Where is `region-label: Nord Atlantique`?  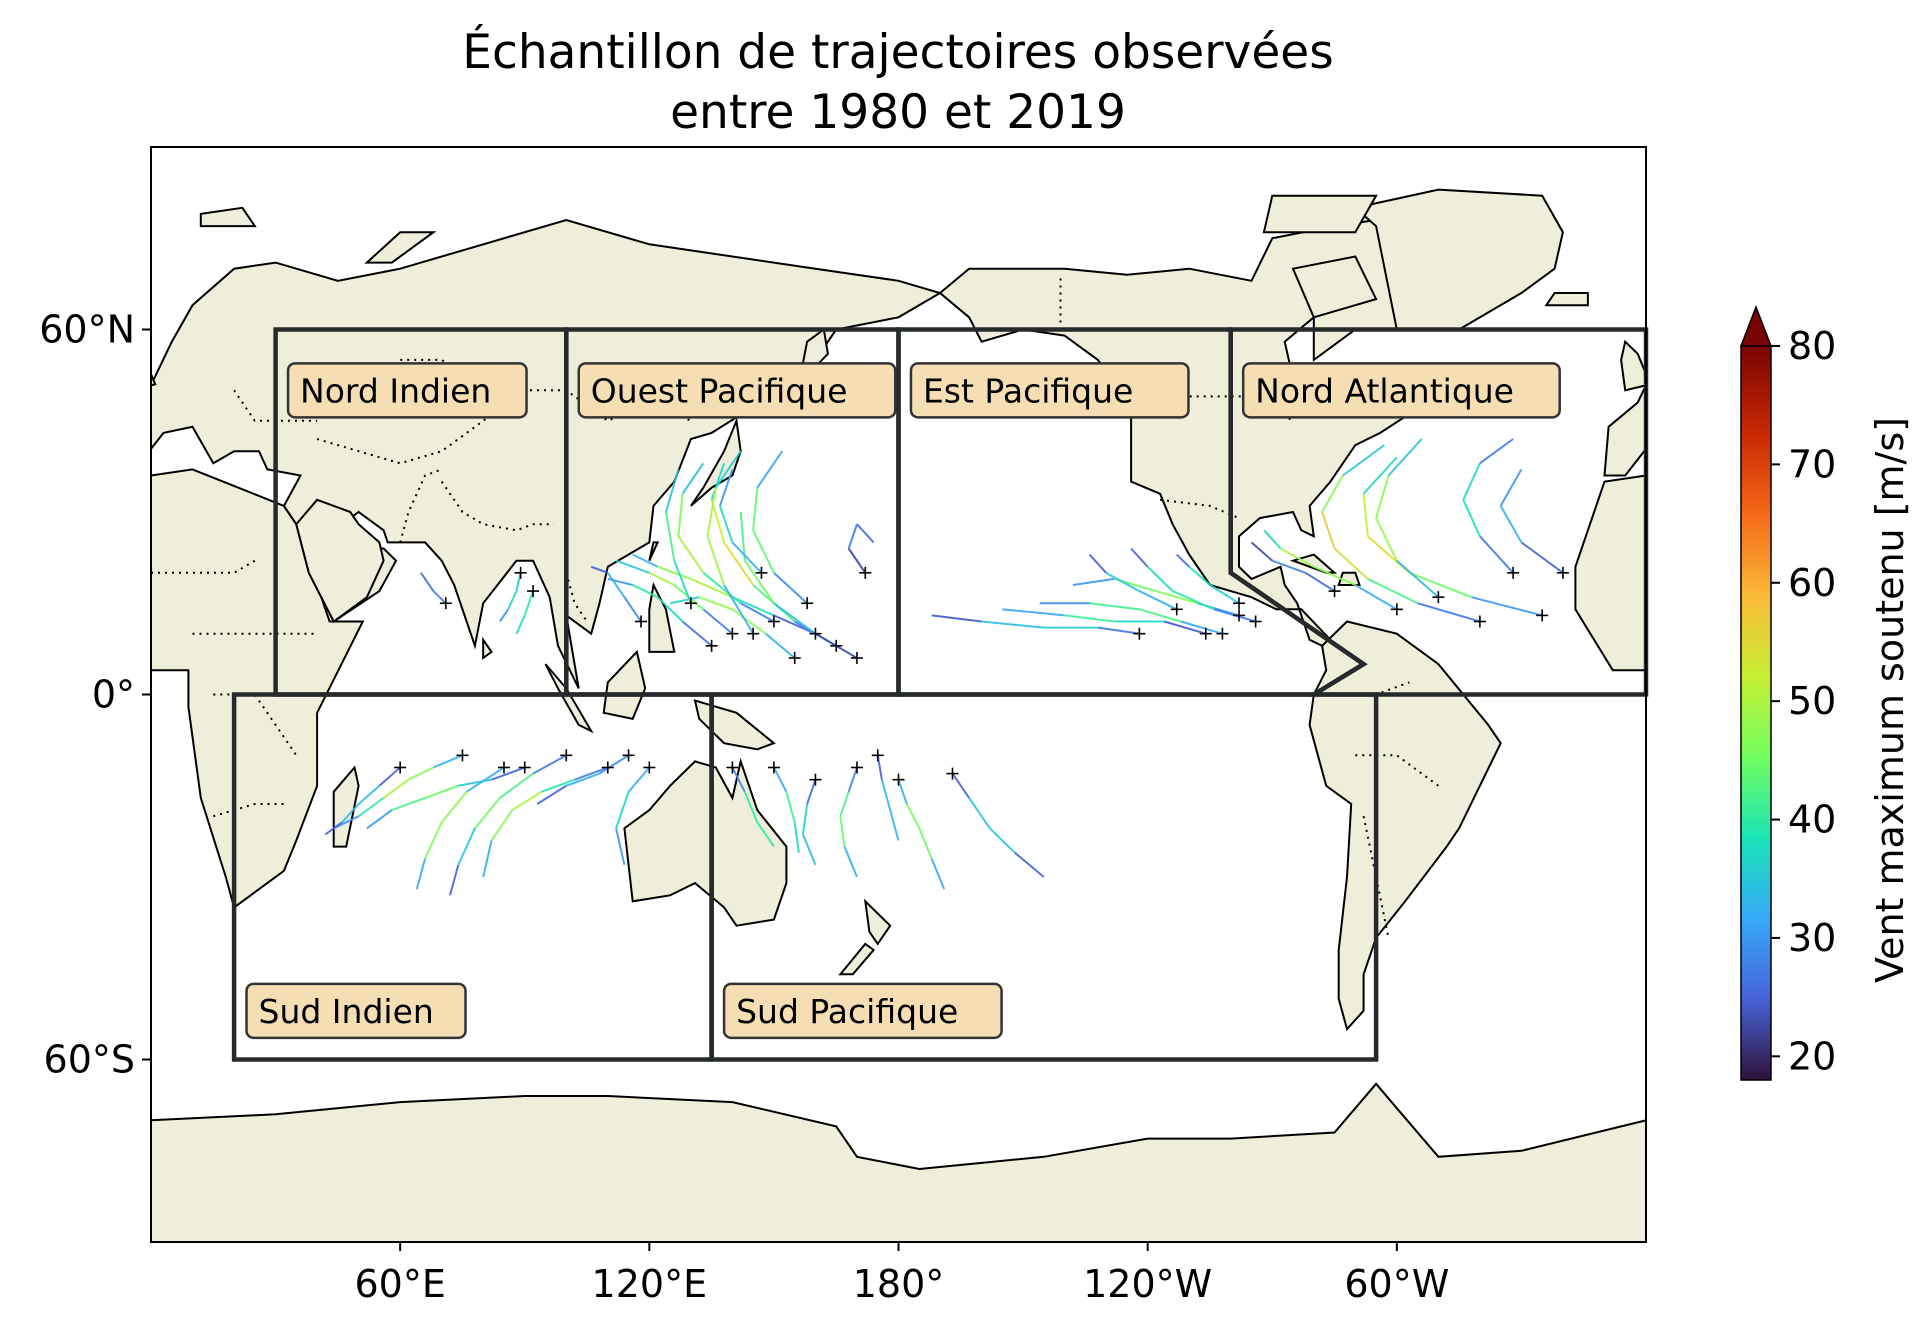
region-label: Nord Atlantique is located at coordinates (1384, 390).